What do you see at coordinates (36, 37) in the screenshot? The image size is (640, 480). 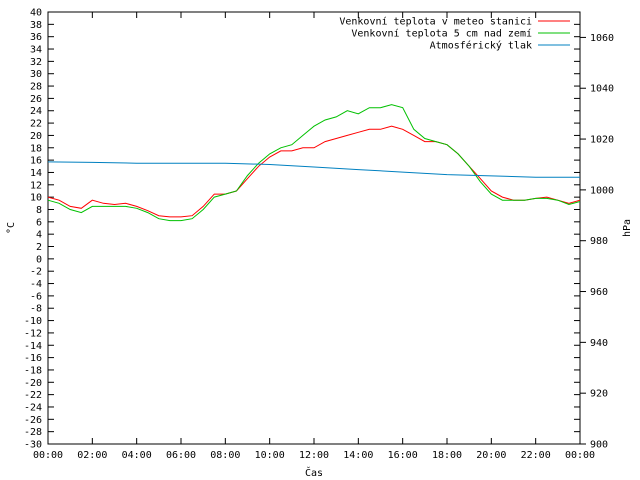 I see `y-tick-label-left: 36` at bounding box center [36, 37].